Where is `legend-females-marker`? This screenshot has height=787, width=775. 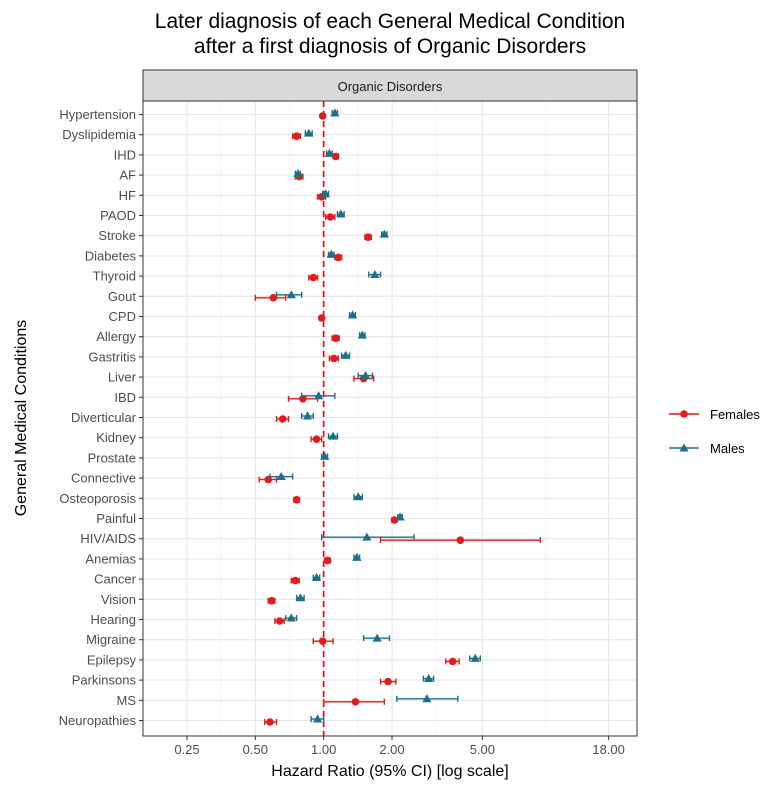
legend-females-marker is located at coordinates (684, 414).